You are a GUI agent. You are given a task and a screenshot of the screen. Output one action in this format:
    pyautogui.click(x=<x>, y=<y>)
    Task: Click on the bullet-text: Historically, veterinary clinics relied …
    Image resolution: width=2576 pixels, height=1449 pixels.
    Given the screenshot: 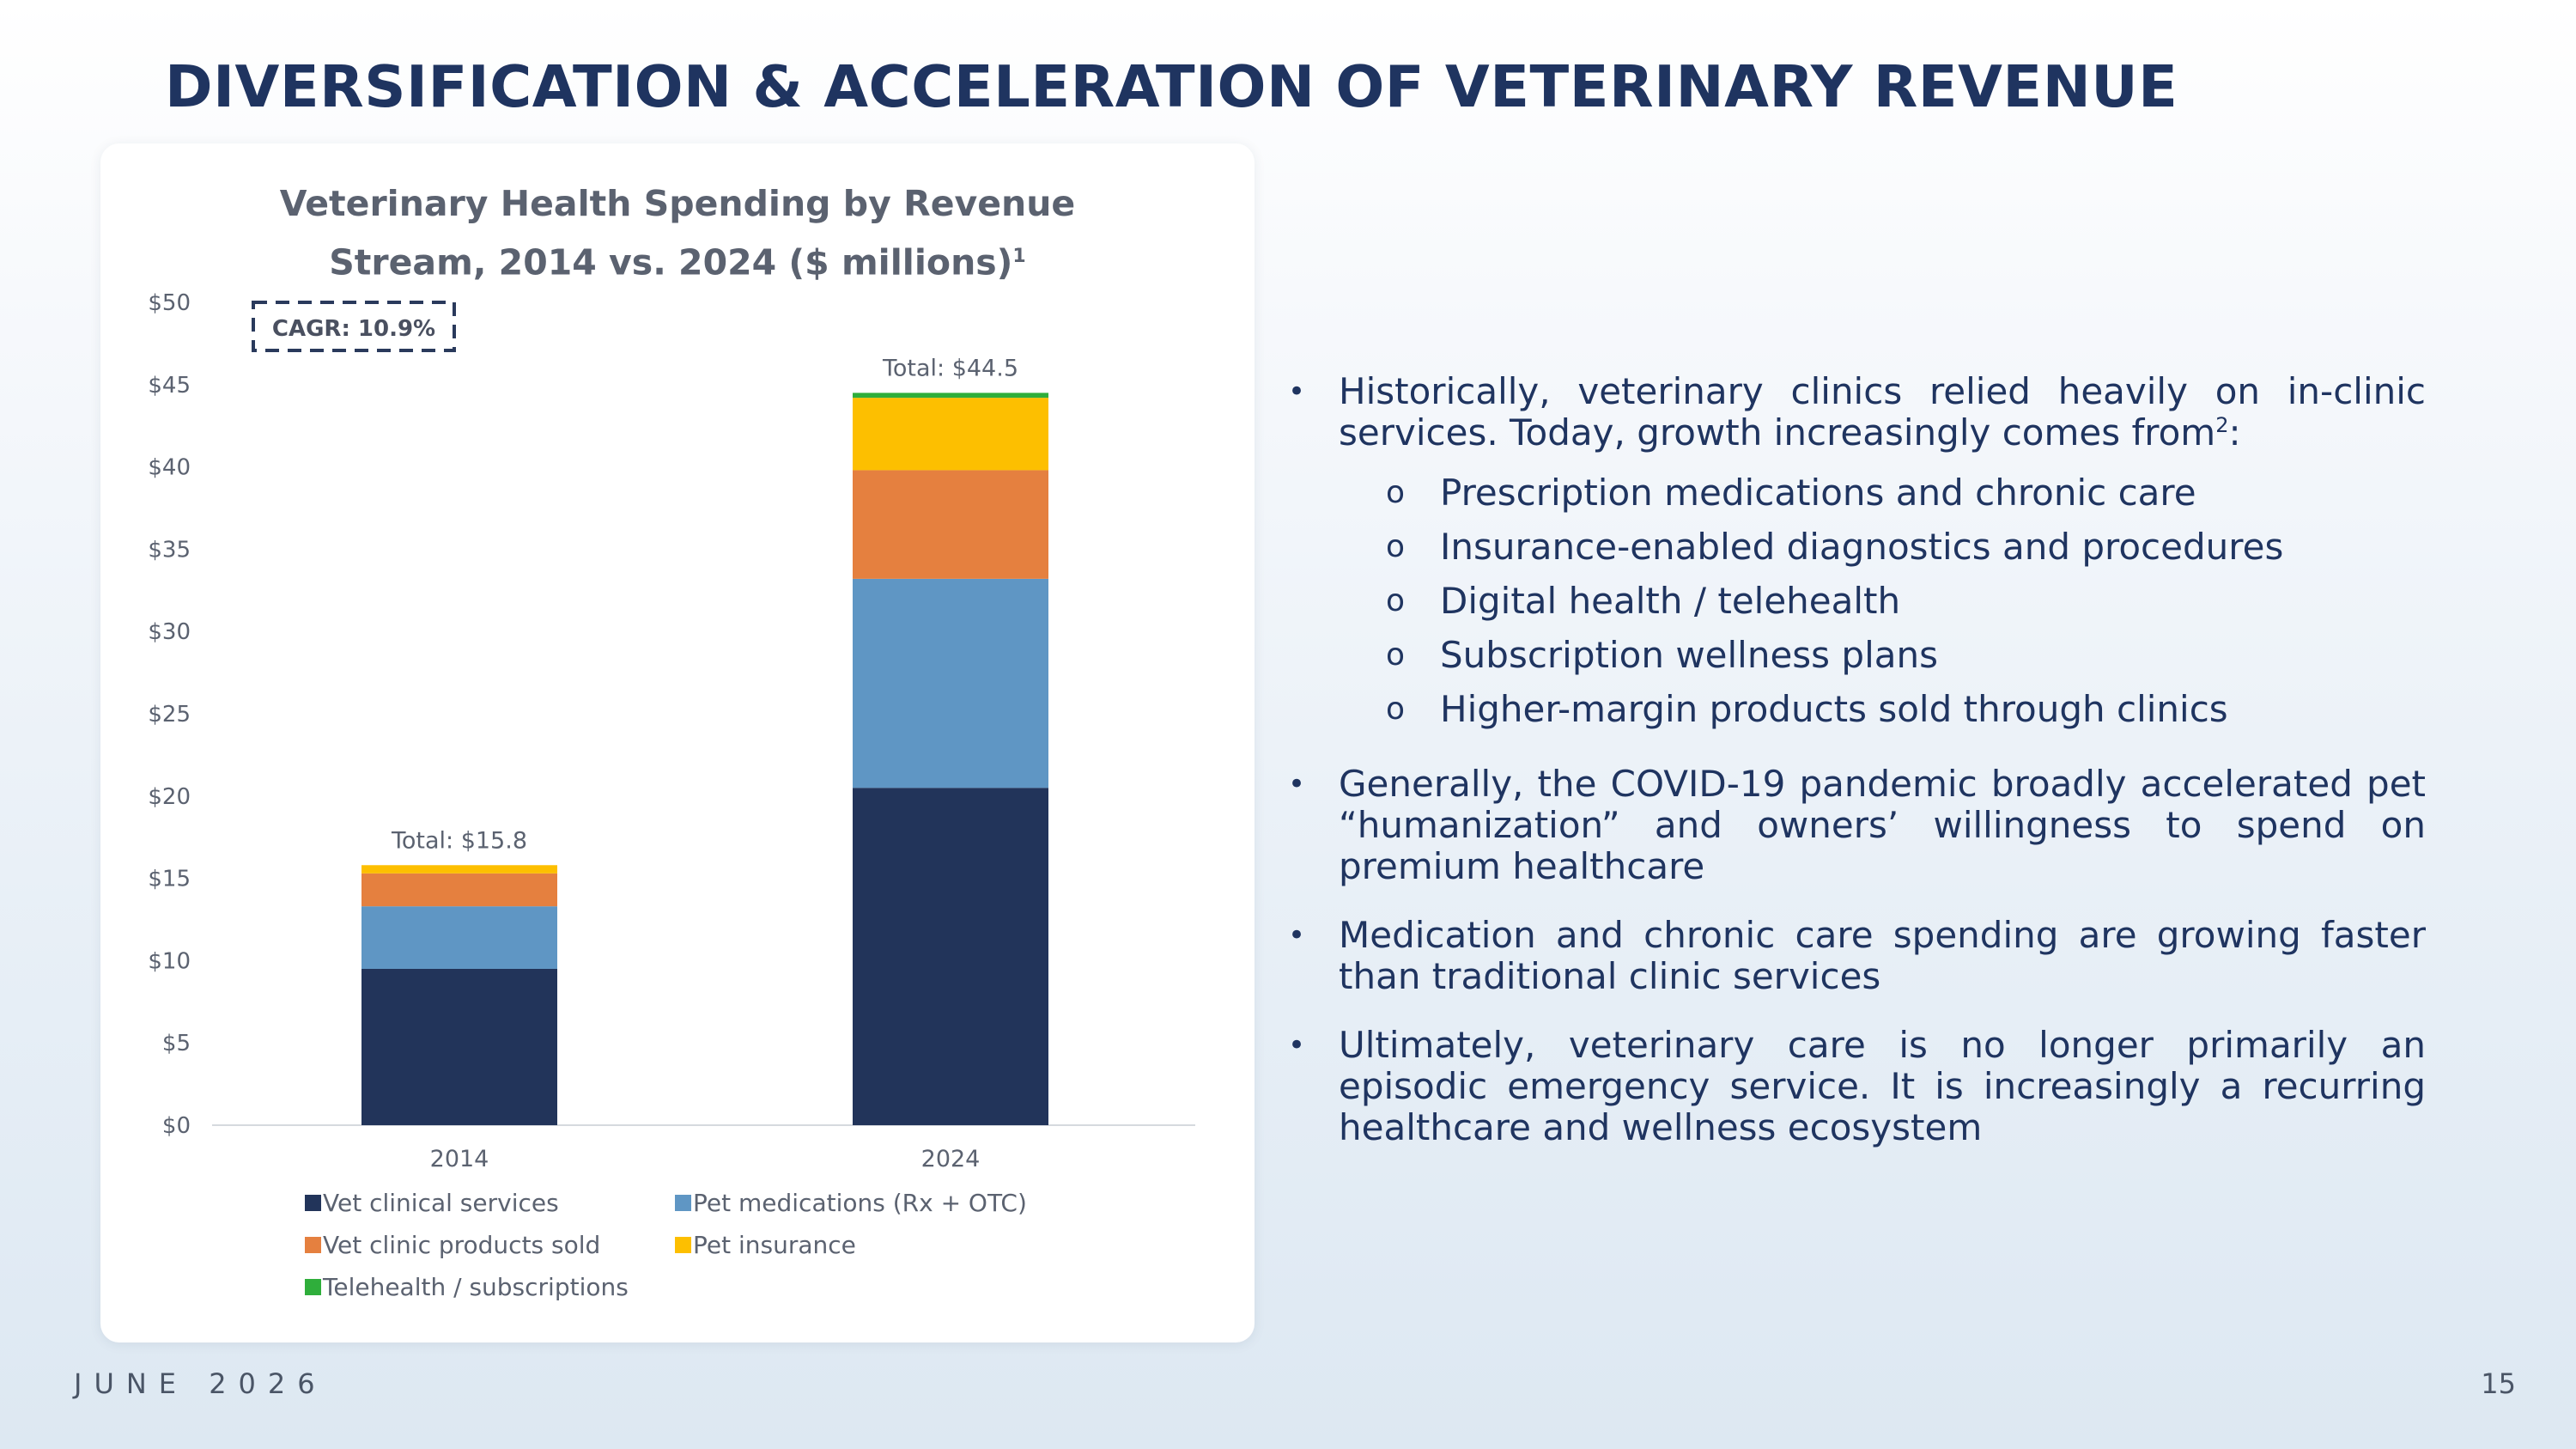 What is the action you would take?
    pyautogui.click(x=1882, y=412)
    